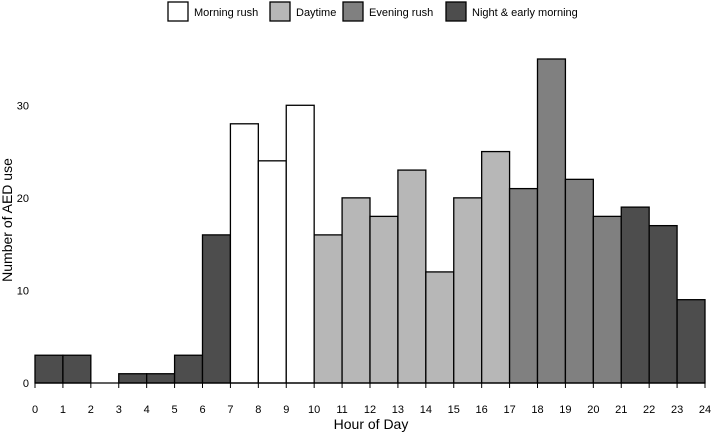  Describe the element at coordinates (147, 410) in the screenshot. I see `x-tick-label: 4` at that location.